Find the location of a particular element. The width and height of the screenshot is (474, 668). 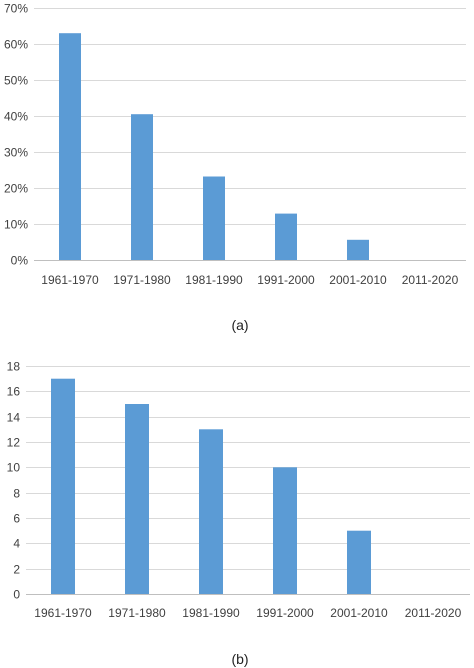

y-tick-label: 10% is located at coordinates (16, 225).